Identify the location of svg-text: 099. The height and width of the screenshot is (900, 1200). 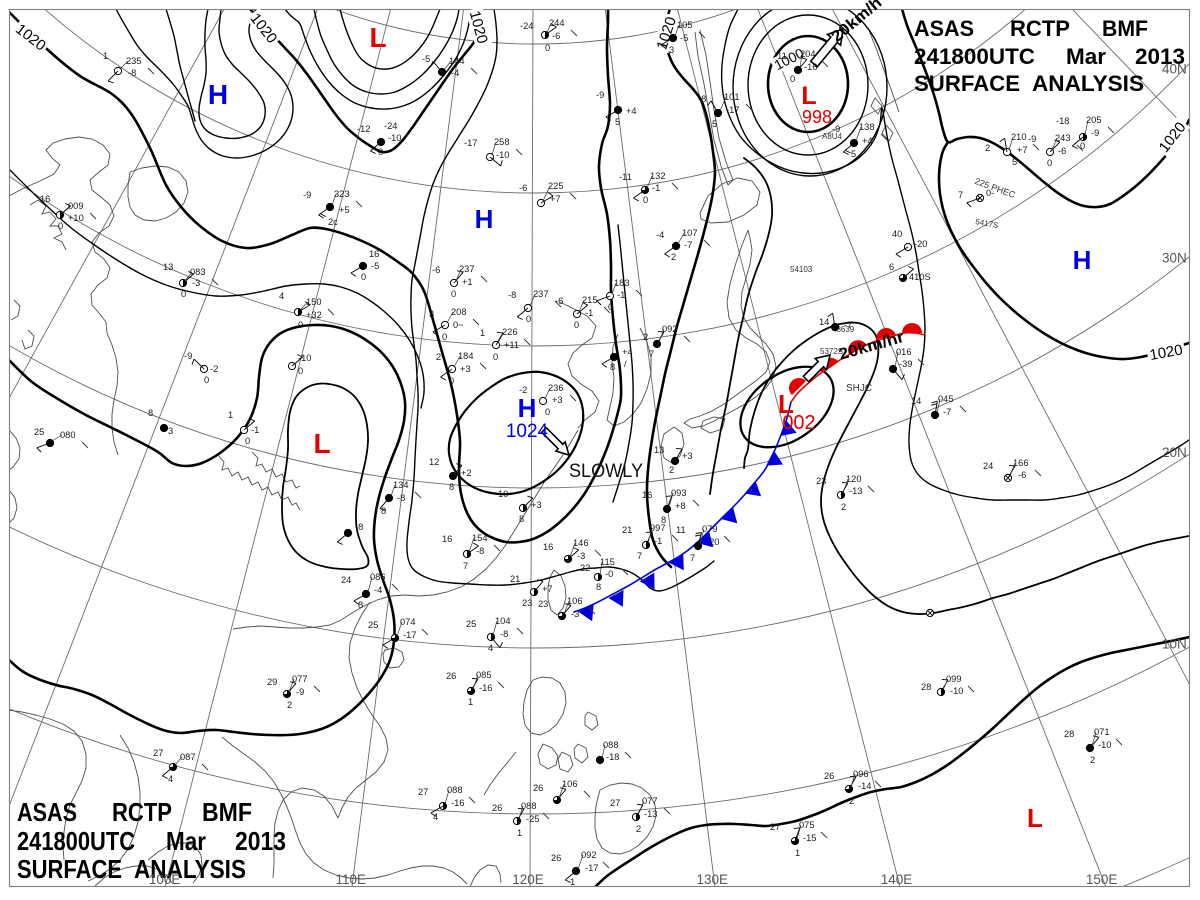
(954, 679).